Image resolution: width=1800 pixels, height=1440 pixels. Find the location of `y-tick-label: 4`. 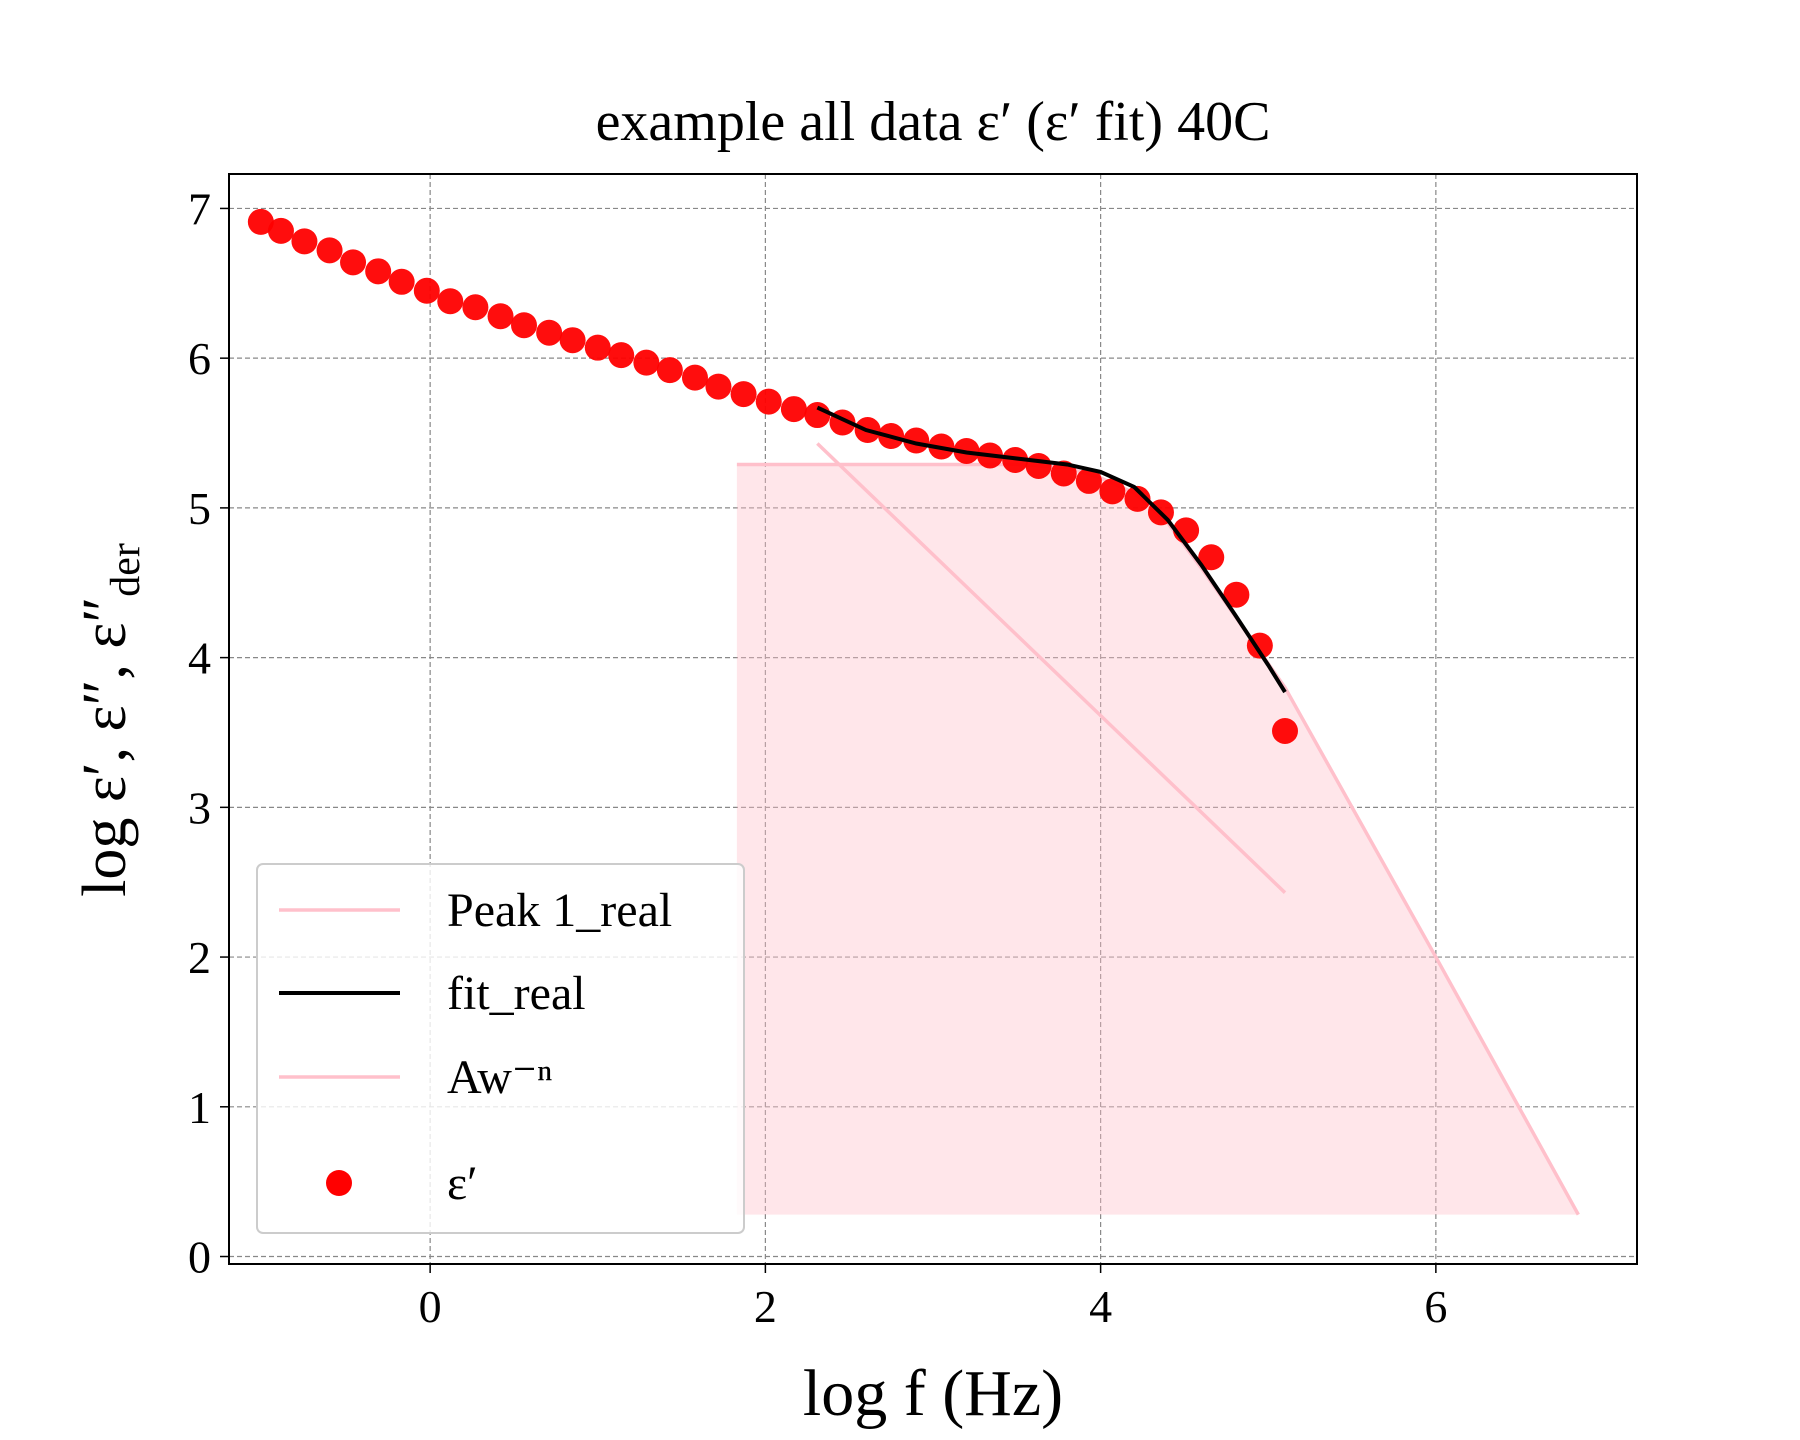

y-tick-label: 4 is located at coordinates (199, 658).